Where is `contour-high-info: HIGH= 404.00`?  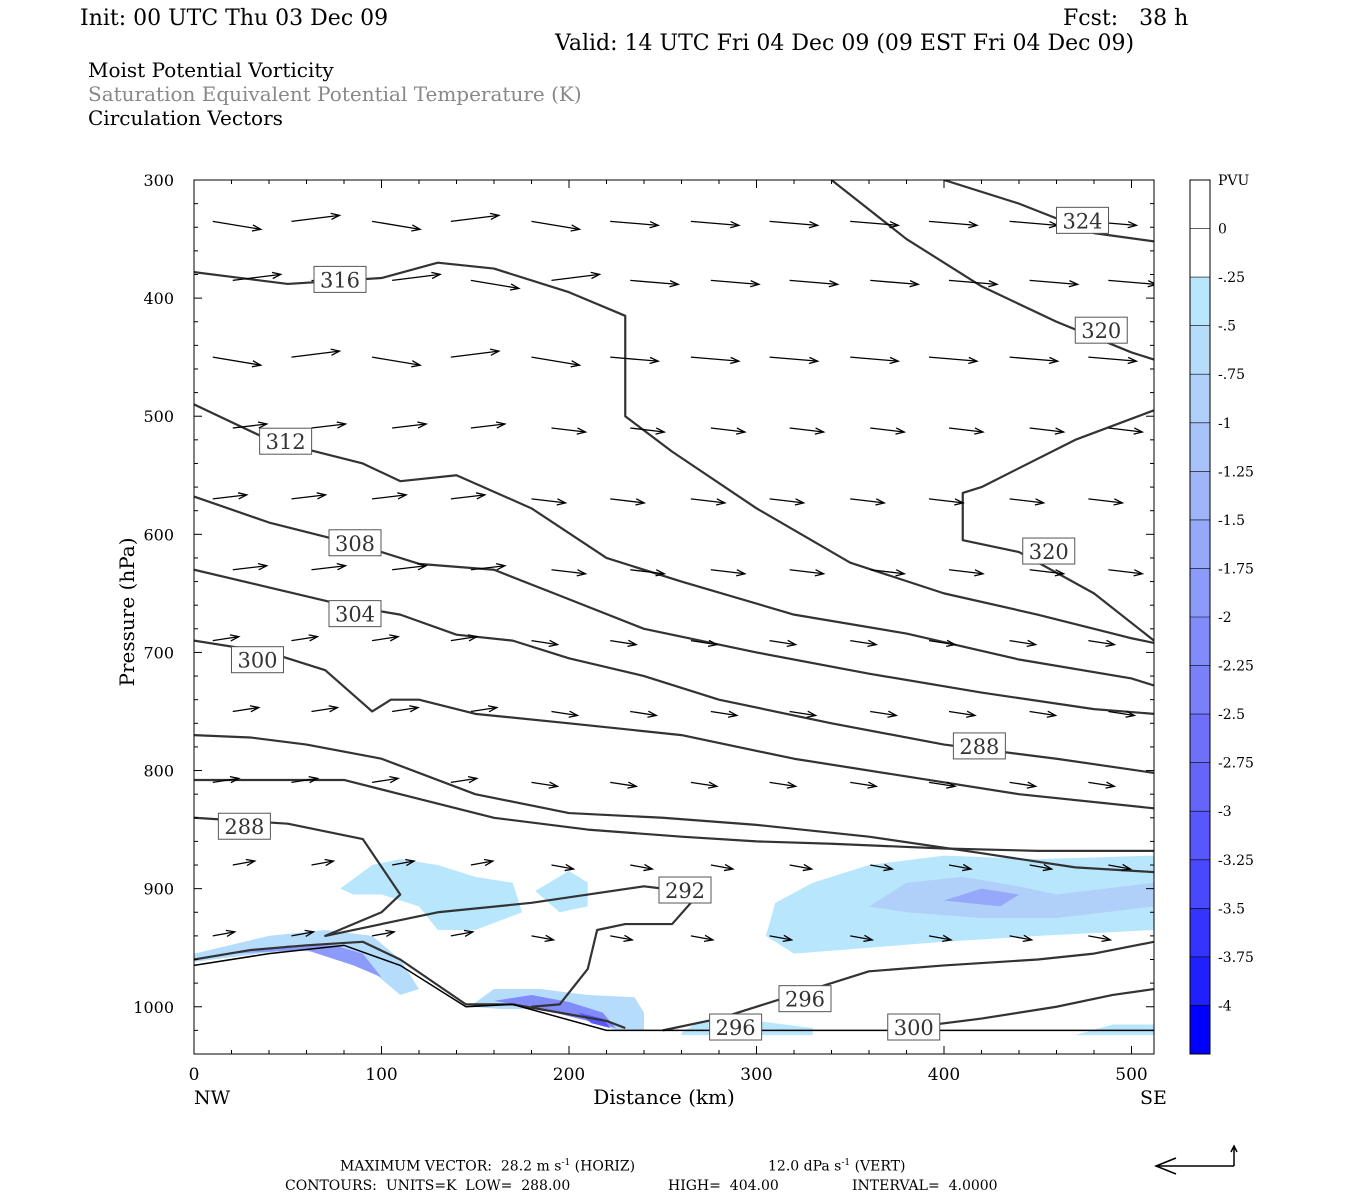
contour-high-info: HIGH= 404.00 is located at coordinates (723, 1186).